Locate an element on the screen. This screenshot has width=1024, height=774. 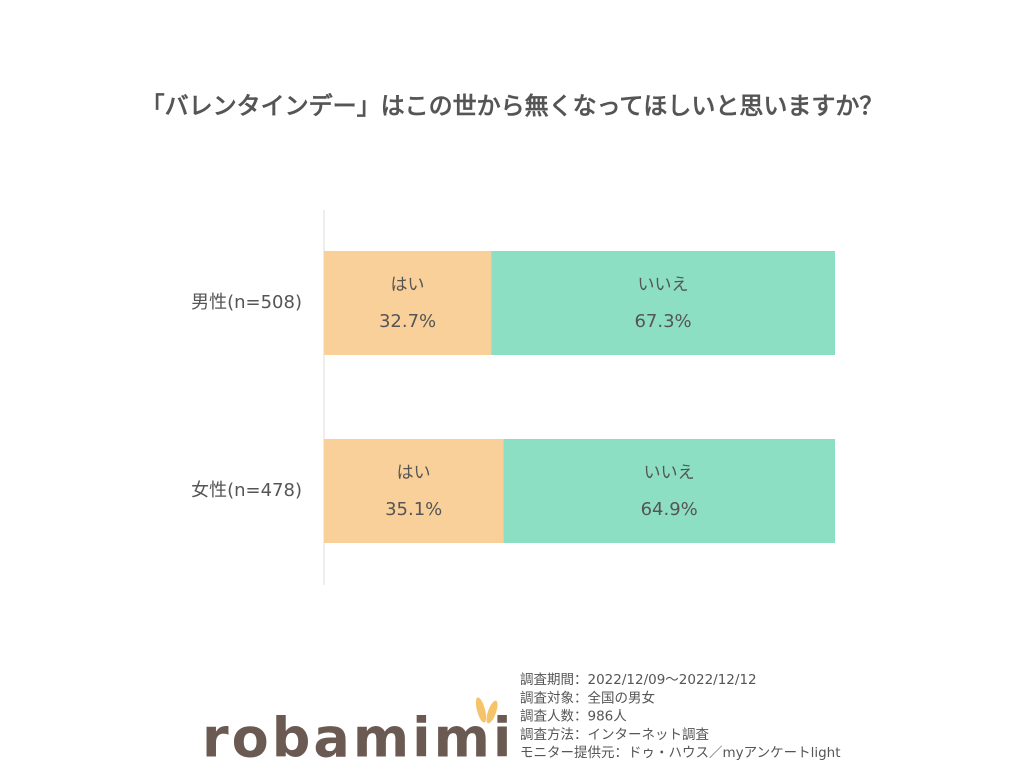
note: 調査方法：インターネット調査 is located at coordinates (614, 735).